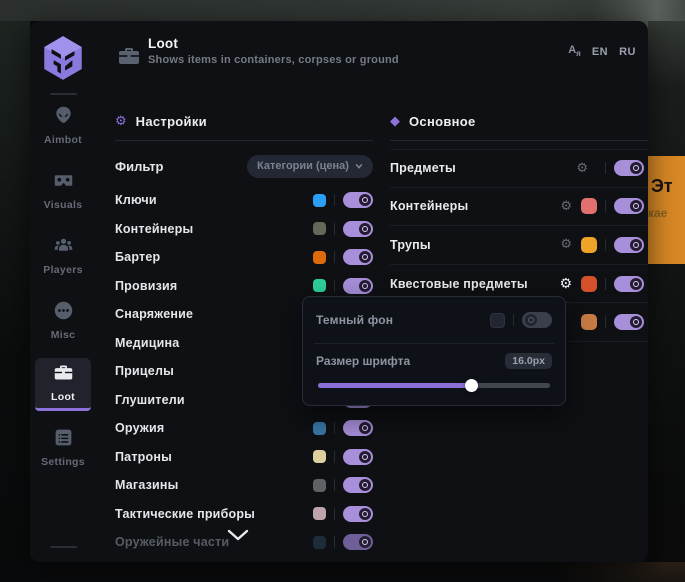 The height and width of the screenshot is (582, 685). I want to click on page-title: Loot, so click(163, 43).